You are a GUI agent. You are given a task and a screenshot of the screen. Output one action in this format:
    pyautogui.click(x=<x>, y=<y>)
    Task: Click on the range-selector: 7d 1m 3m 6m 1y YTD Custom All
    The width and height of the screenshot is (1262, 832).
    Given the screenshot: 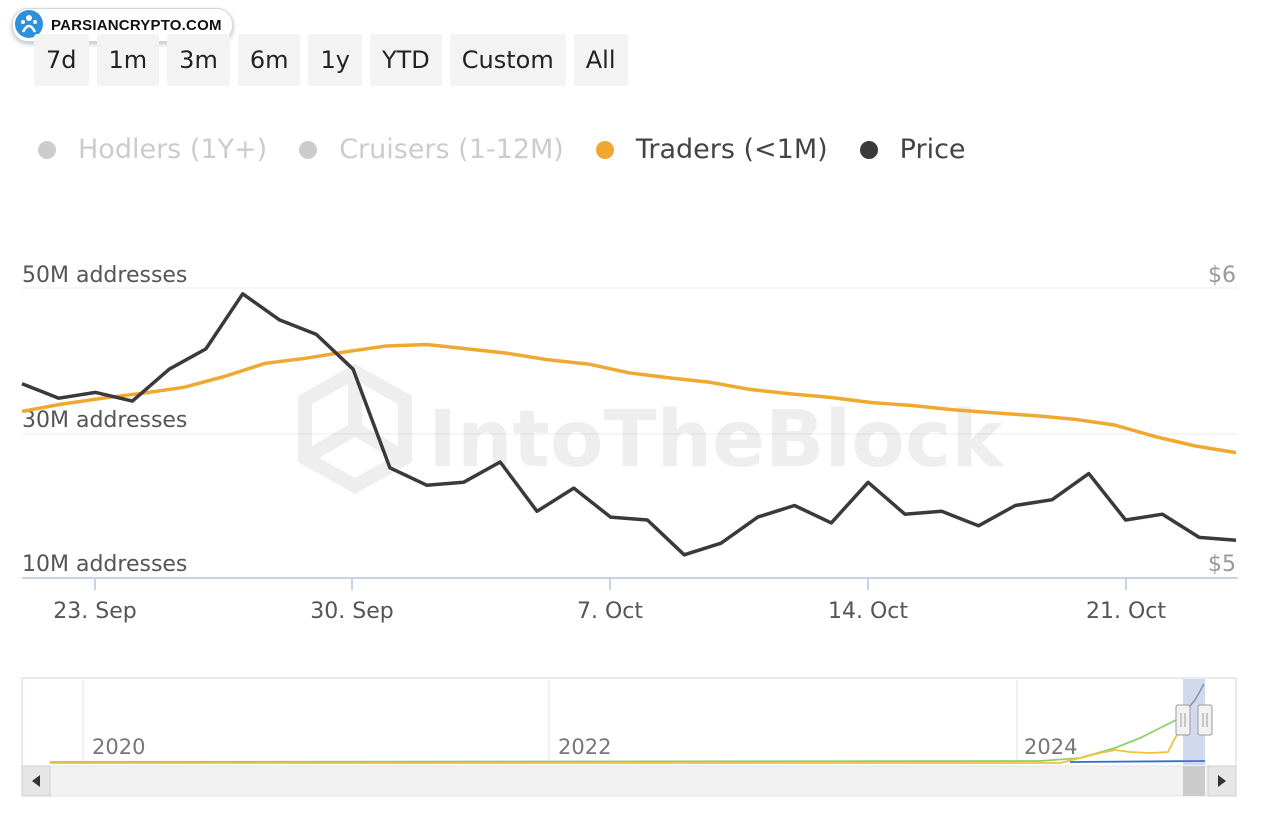 What is the action you would take?
    pyautogui.click(x=331, y=60)
    